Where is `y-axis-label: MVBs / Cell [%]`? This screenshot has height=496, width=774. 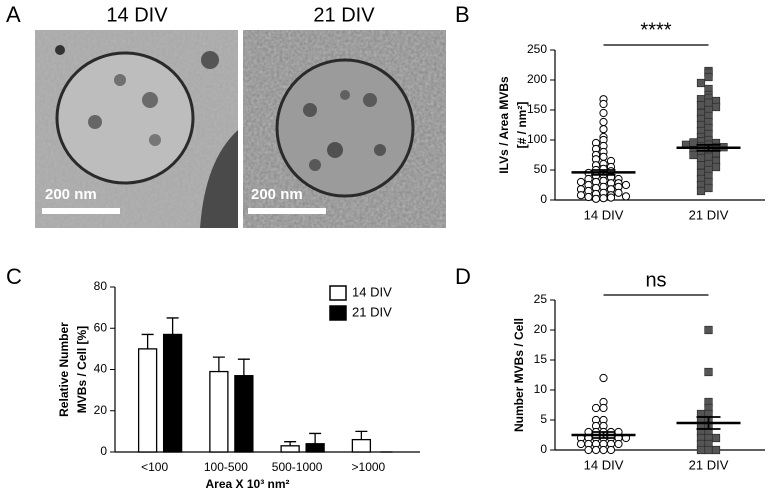 y-axis-label: MVBs / Cell [%] is located at coordinates (82, 369).